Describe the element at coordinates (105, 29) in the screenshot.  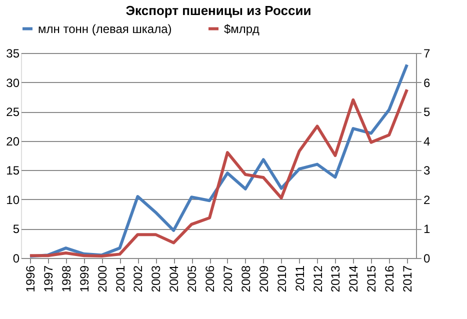
I see `legend-label: млн тонн (левая шкала)` at that location.